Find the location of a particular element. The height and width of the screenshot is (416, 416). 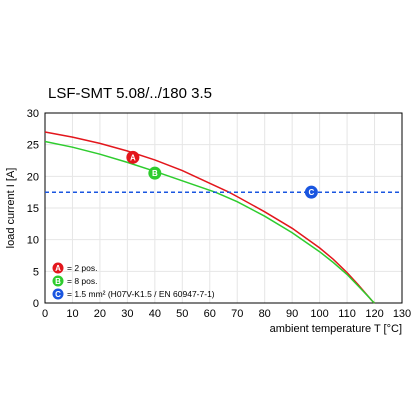

x-tick-label: 110 is located at coordinates (347, 314).